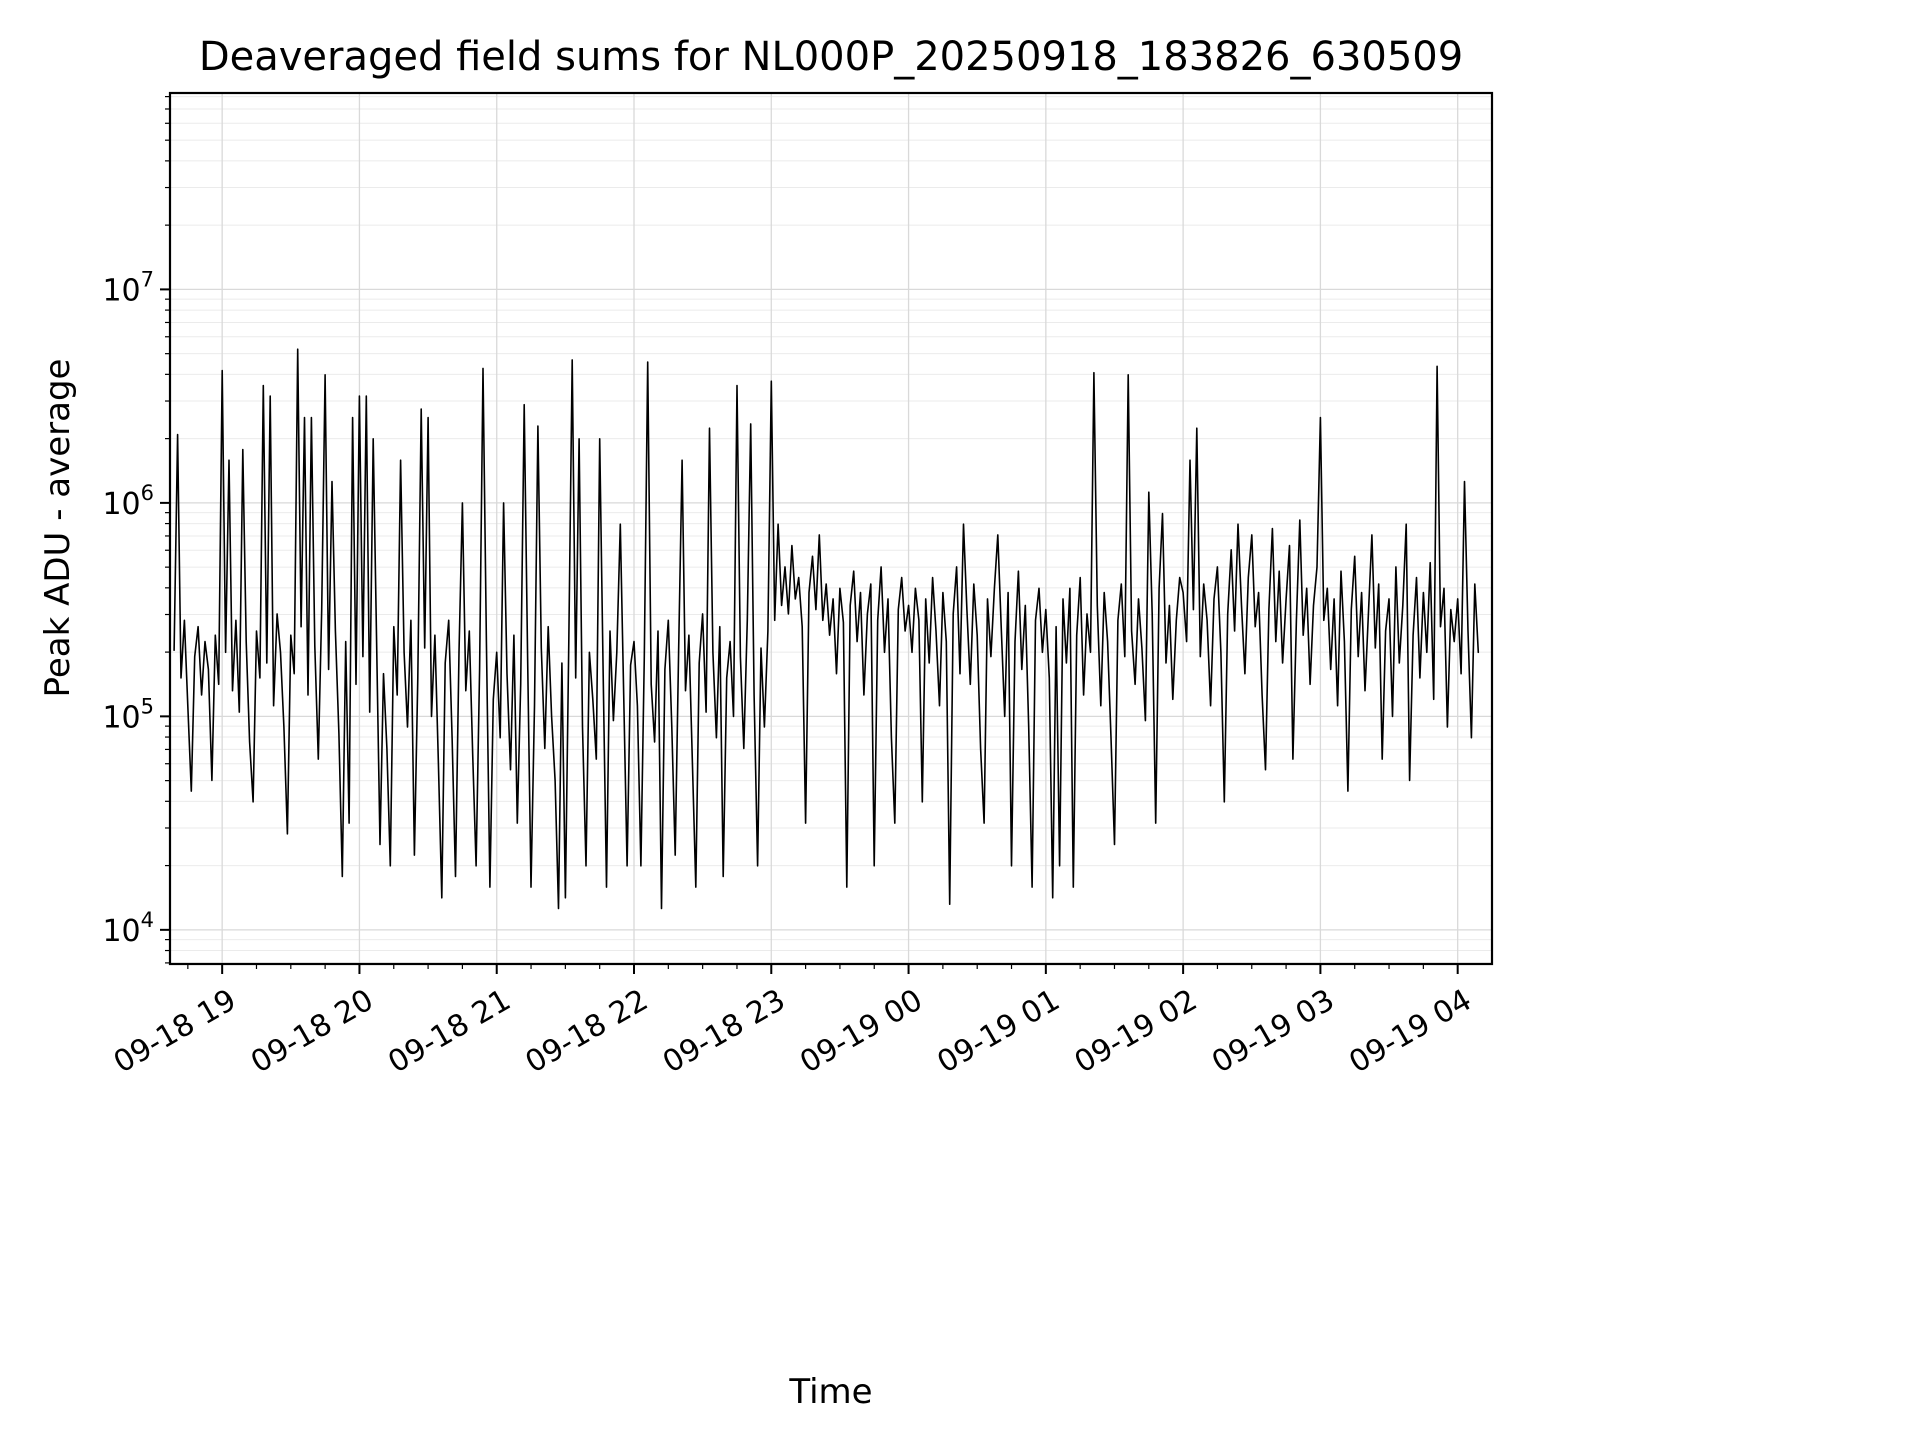  What do you see at coordinates (175, 1032) in the screenshot?
I see `x-tick-label: 09-18 19` at bounding box center [175, 1032].